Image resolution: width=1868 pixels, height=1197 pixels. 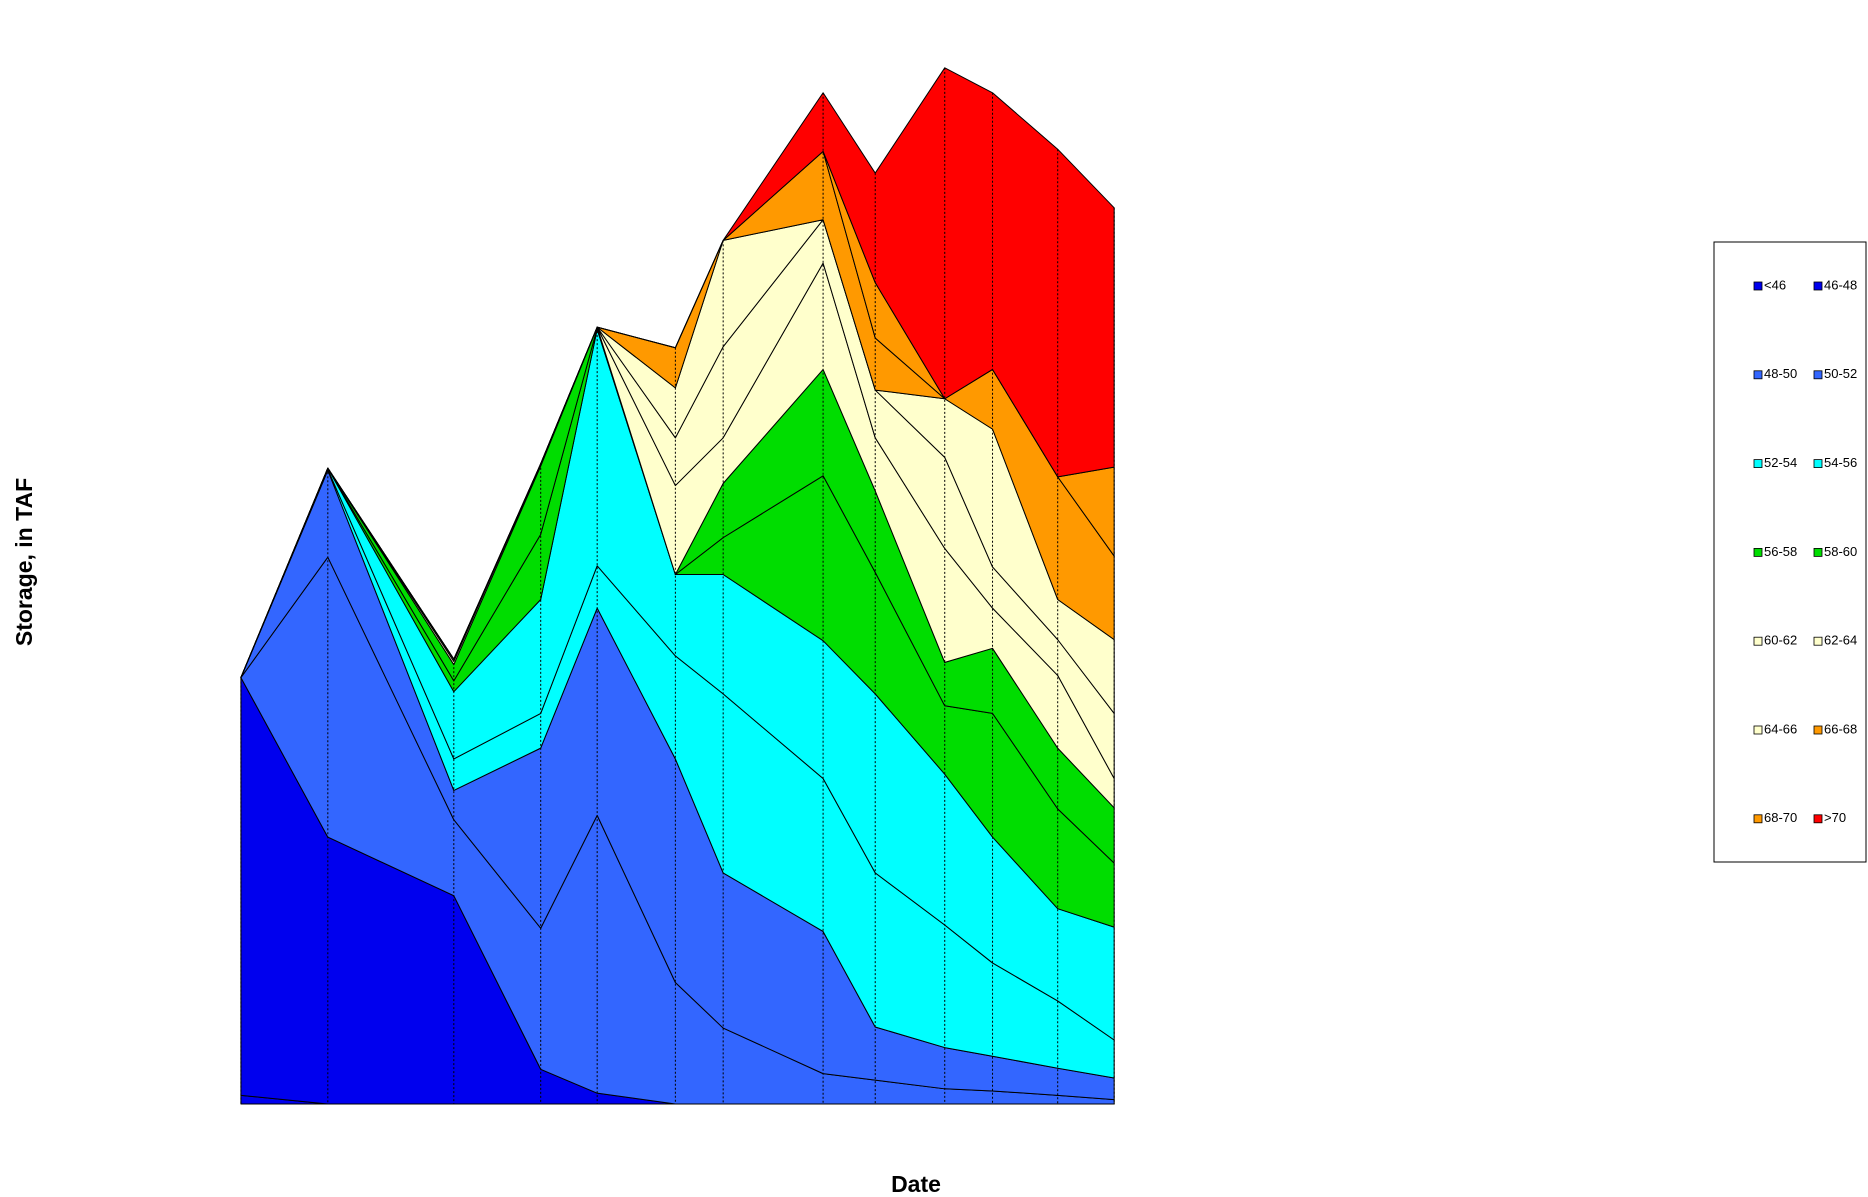 I want to click on legend-label: 64-66, so click(x=1780, y=728).